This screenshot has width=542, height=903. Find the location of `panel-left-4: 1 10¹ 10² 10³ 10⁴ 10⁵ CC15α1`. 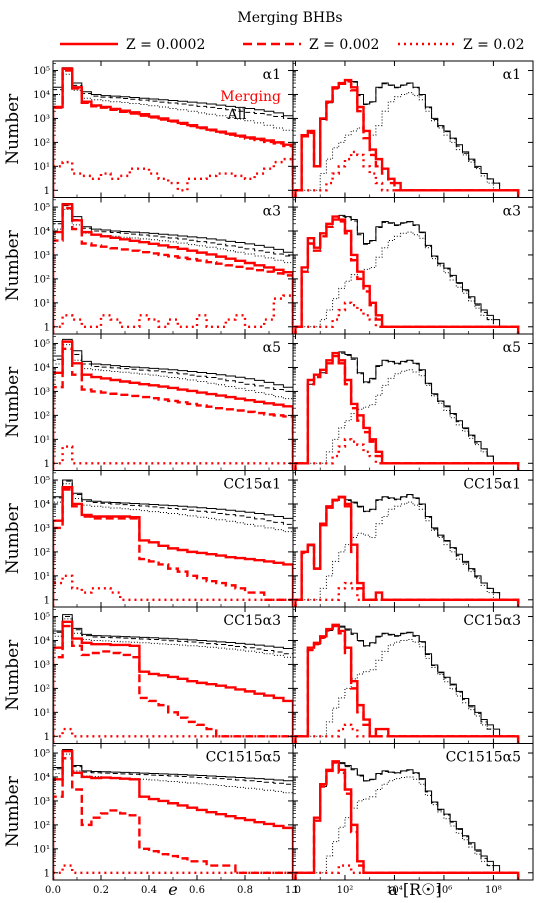

panel-left-4: 1 10¹ 10² 10³ 10⁴ 10⁵ CC15α1 is located at coordinates (163, 539).